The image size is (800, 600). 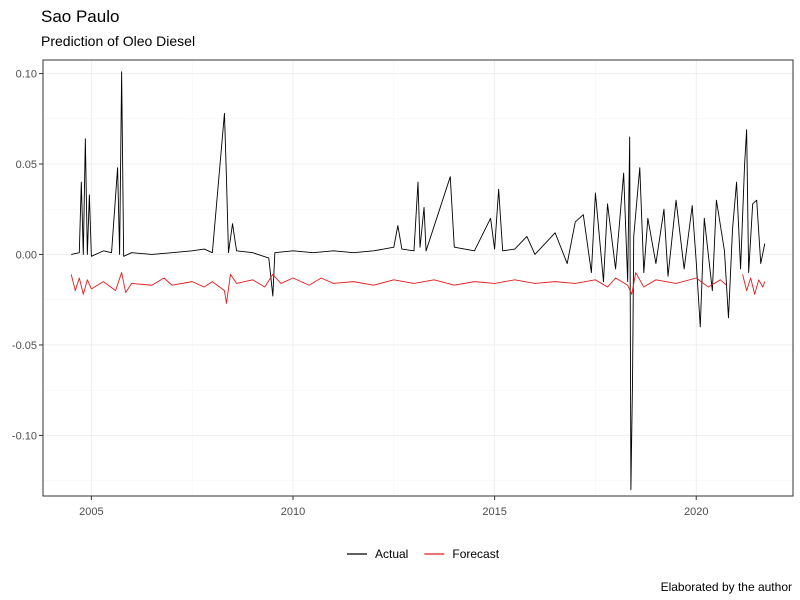 I want to click on chart-subtitle: Prediction of Oleo Diesel, so click(x=118, y=41).